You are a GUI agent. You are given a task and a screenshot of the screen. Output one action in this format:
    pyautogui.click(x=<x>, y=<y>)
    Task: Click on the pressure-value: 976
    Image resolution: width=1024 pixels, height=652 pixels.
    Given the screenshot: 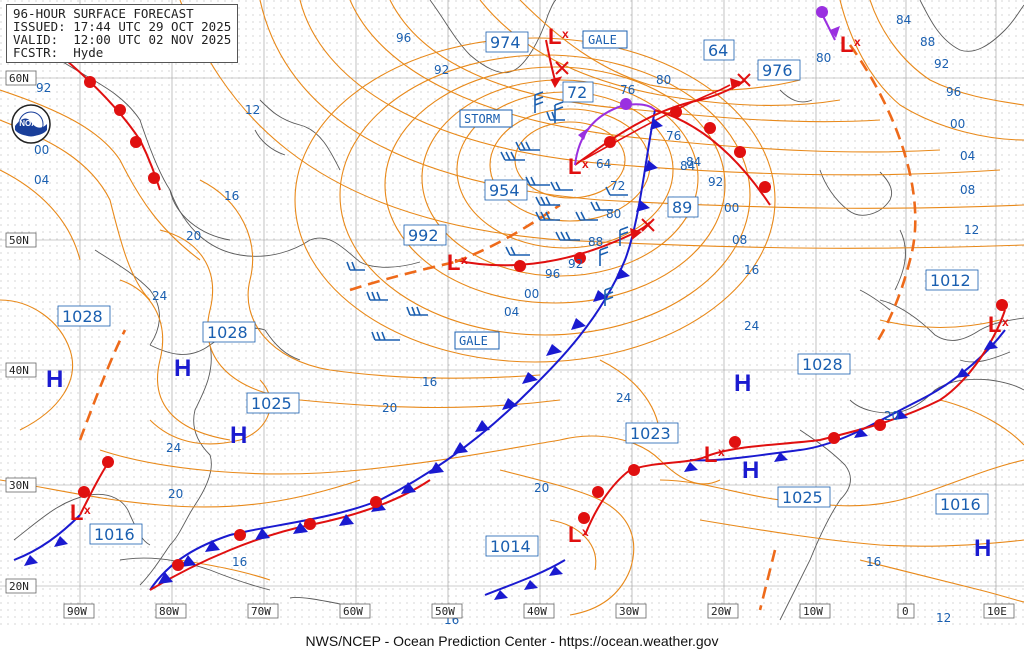 What is the action you would take?
    pyautogui.click(x=777, y=70)
    